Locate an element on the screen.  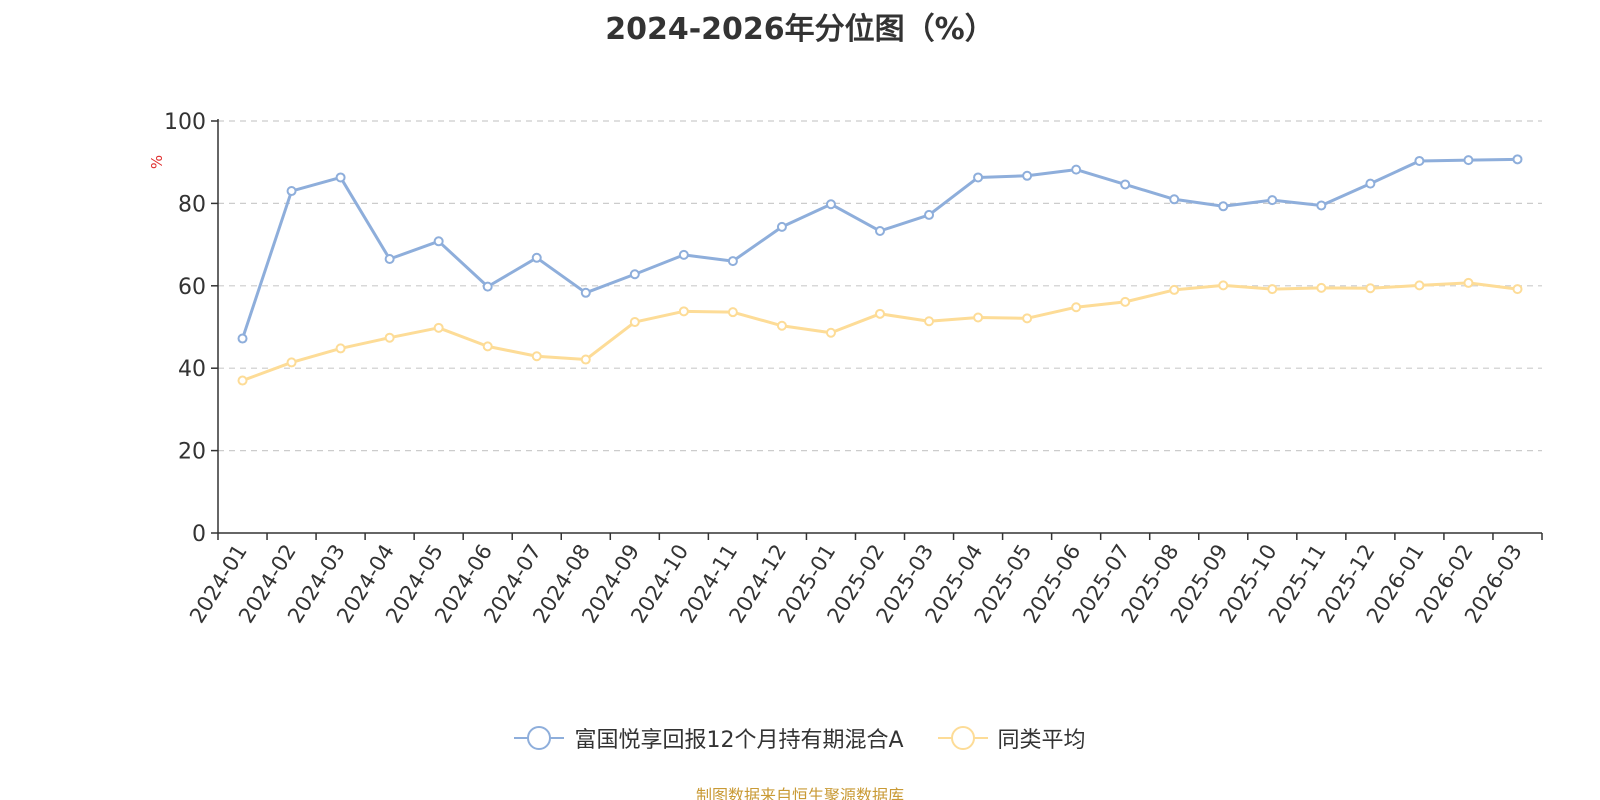
legend-item-fund: 富国悦享回报12个月持有期混合A is located at coordinates (709, 738).